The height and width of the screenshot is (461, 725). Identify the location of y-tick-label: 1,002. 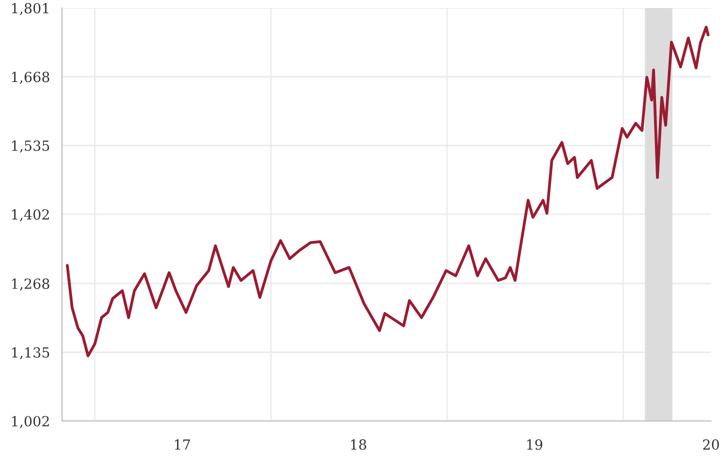
(30, 422).